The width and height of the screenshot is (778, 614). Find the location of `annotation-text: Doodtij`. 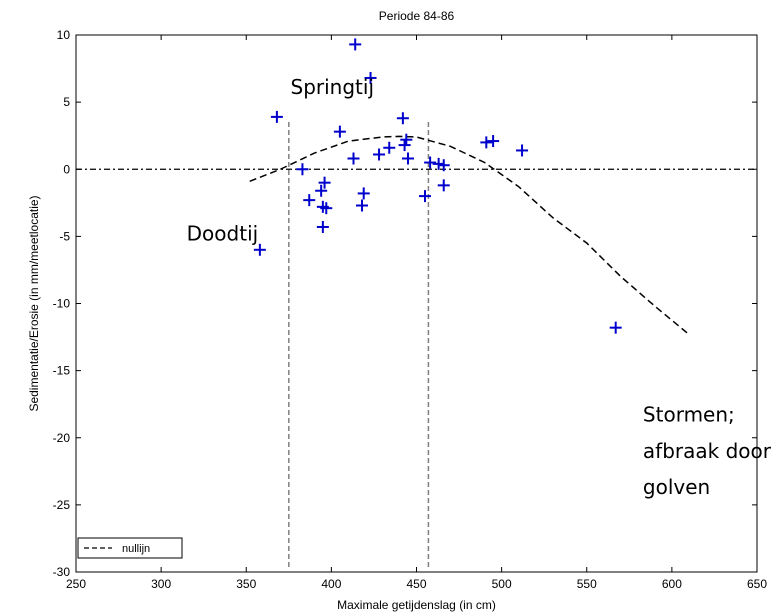

annotation-text: Doodtij is located at coordinates (223, 233).